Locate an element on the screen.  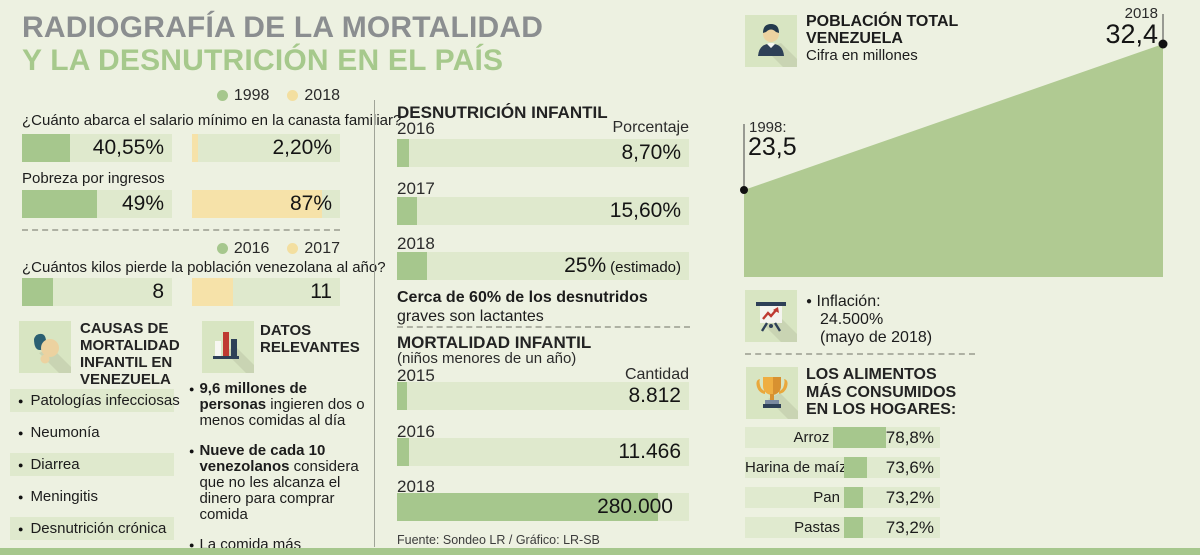
inflation-board-icon is located at coordinates (771, 316).